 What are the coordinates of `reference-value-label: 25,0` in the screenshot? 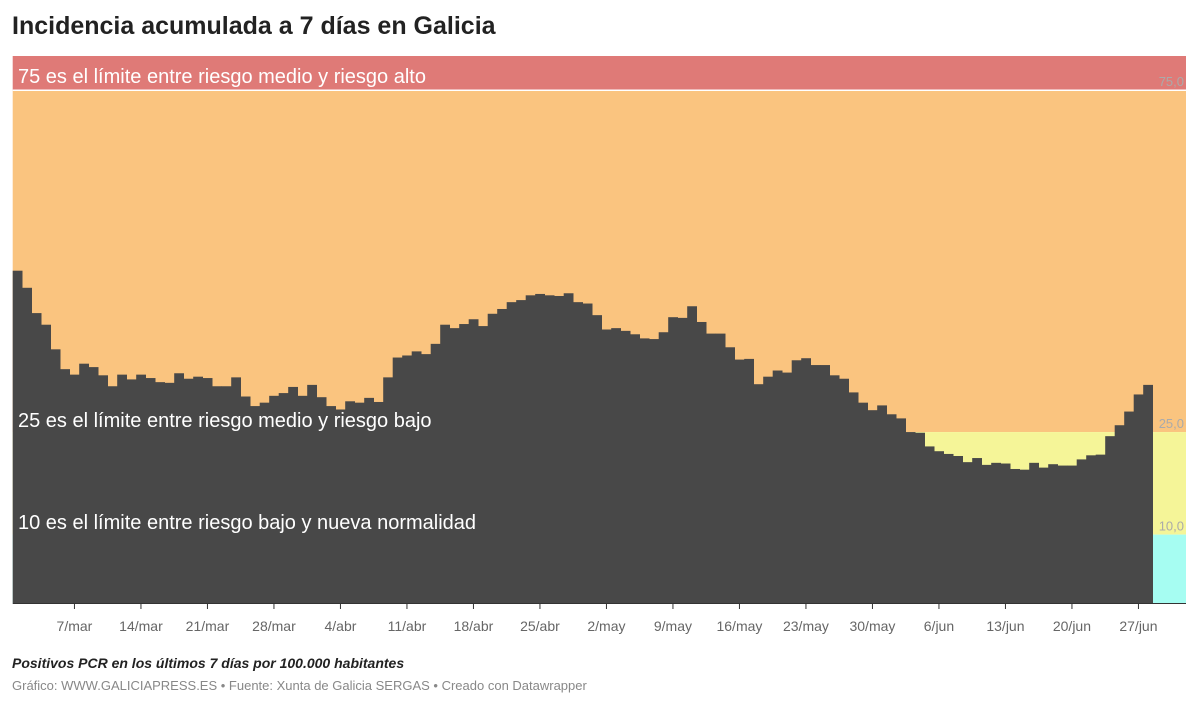 It's located at (1171, 423).